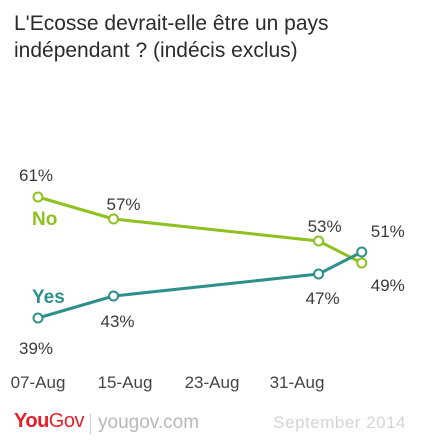 The width and height of the screenshot is (422, 446). I want to click on x-tick-label: 23-Aug, so click(212, 382).